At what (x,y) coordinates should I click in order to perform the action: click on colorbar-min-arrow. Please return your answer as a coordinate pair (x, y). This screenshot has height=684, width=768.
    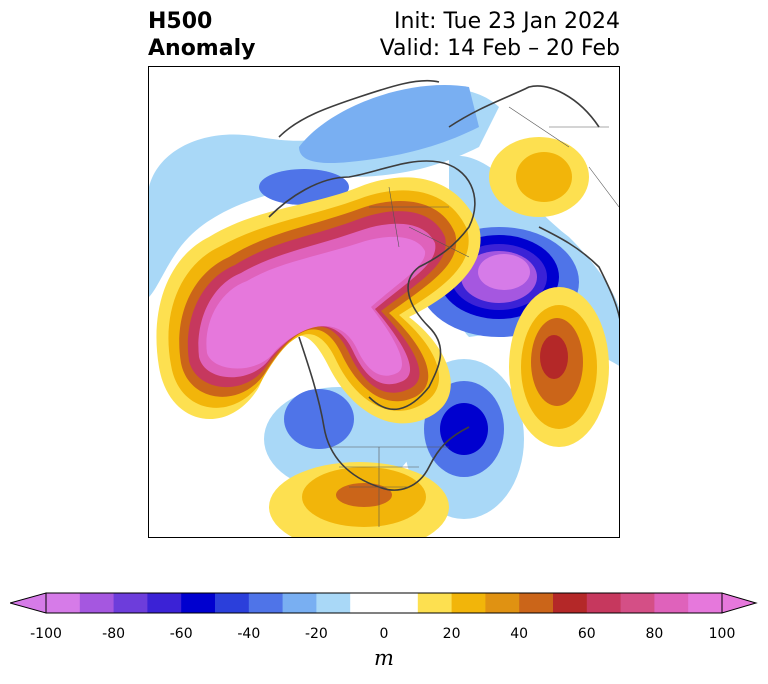
    Looking at the image, I should click on (28, 603).